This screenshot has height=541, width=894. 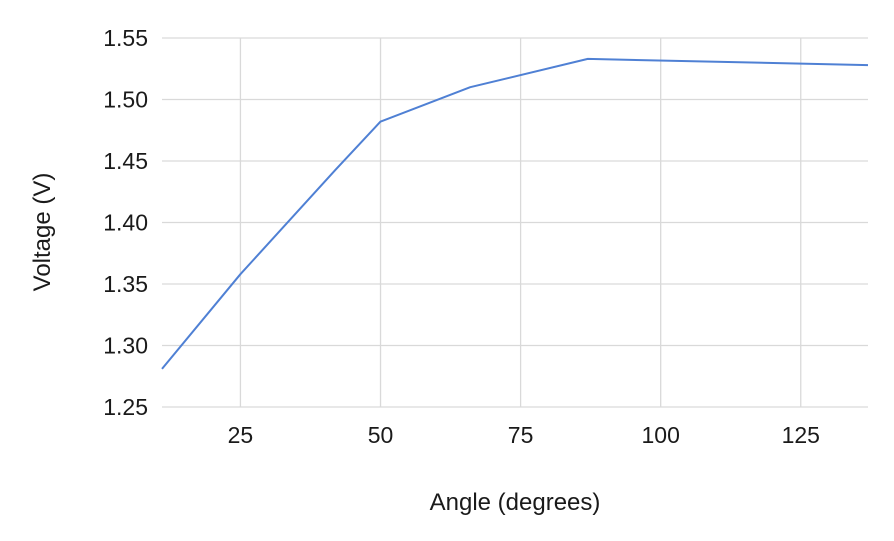 What do you see at coordinates (660, 435) in the screenshot?
I see `x-tick-label: 100` at bounding box center [660, 435].